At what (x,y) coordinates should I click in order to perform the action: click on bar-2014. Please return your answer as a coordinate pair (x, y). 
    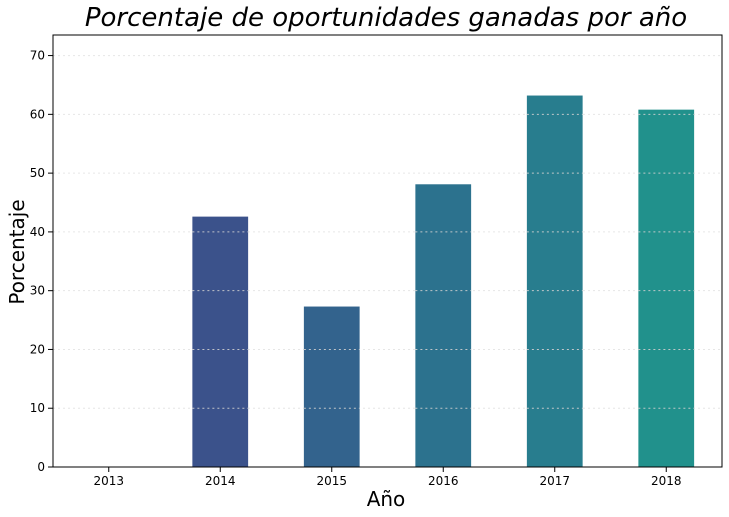
    Looking at the image, I should click on (220, 341).